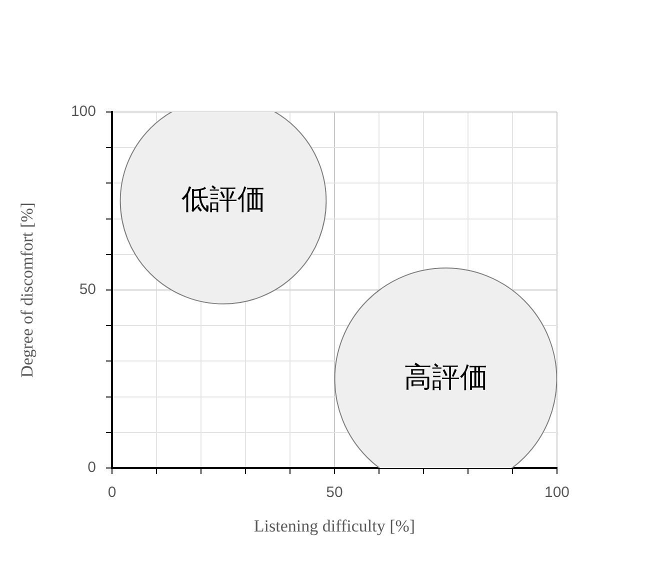 The width and height of the screenshot is (669, 580). What do you see at coordinates (112, 493) in the screenshot?
I see `x-tick-label: 0` at bounding box center [112, 493].